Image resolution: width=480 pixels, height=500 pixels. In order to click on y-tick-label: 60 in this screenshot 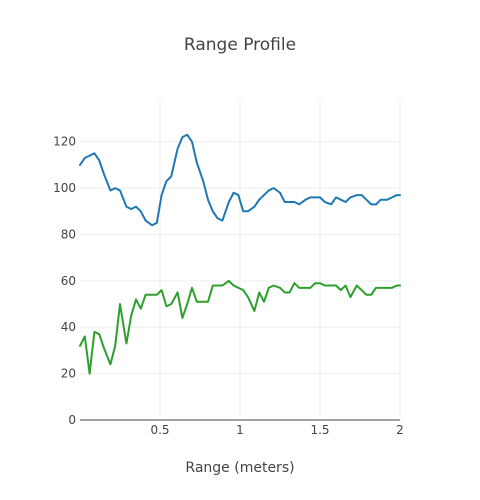, I will do `click(68, 281)`.